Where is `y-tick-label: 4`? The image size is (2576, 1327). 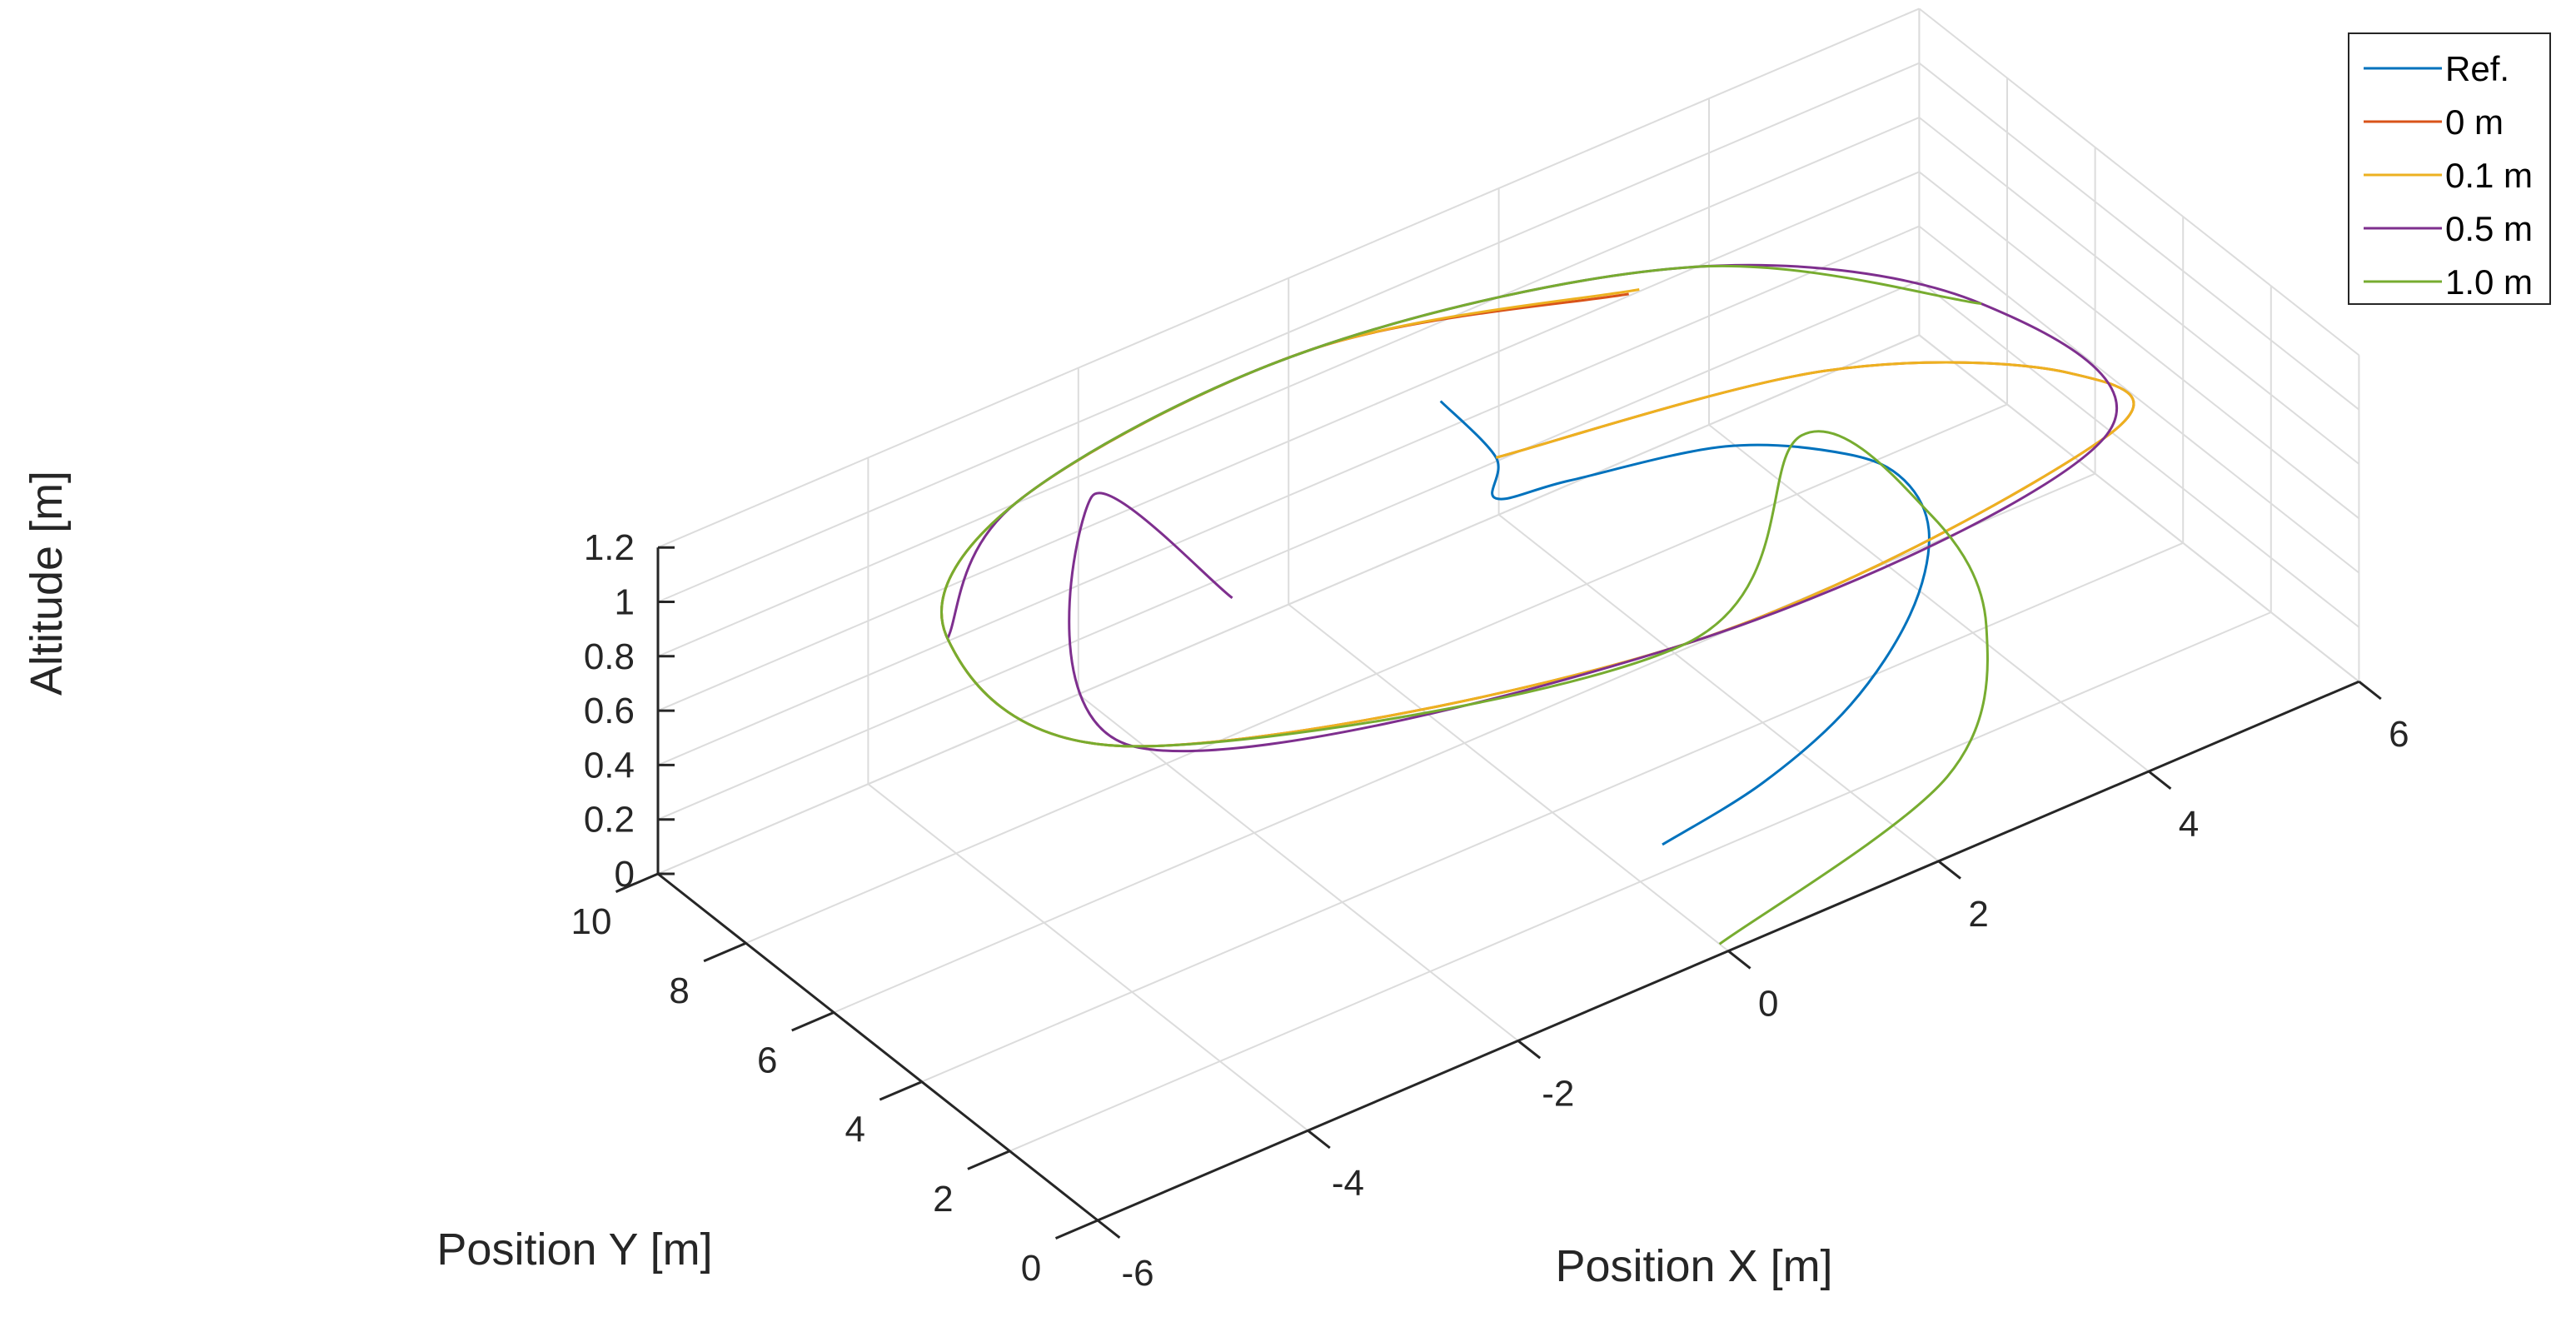 y-tick-label: 4 is located at coordinates (855, 1130).